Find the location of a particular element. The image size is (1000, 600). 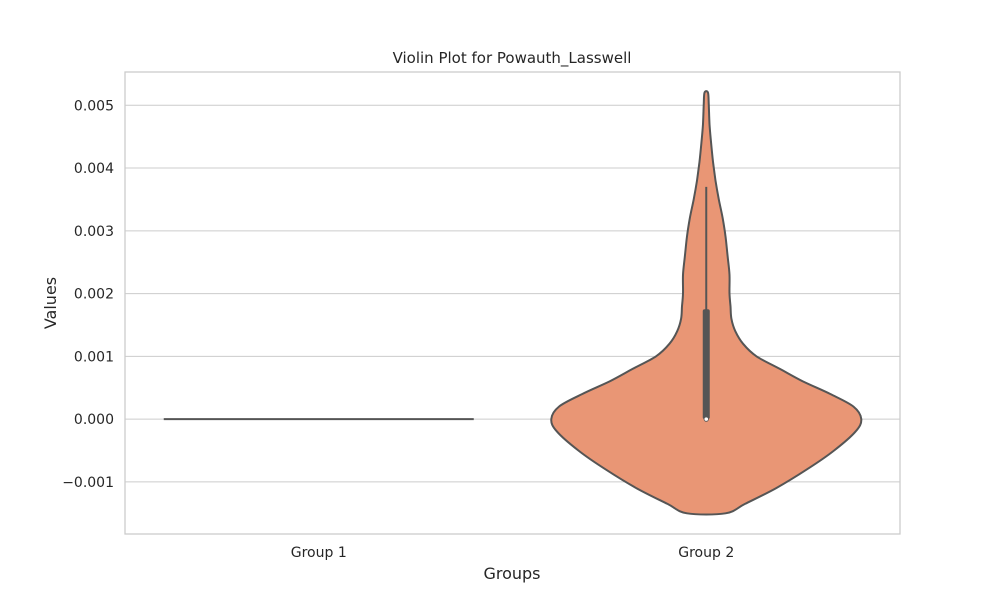

y-tick-labels: −0.001 0.000 0.001 0.002 0.003 0.004 0.005 is located at coordinates (88, 294).